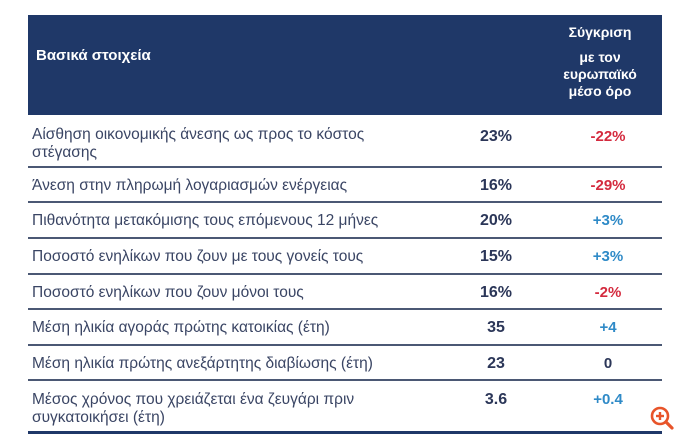 The image size is (680, 436). What do you see at coordinates (168, 292) in the screenshot?
I see `row-label: Ποσοστό ενηλίκων που ζουν μόνοι τους` at bounding box center [168, 292].